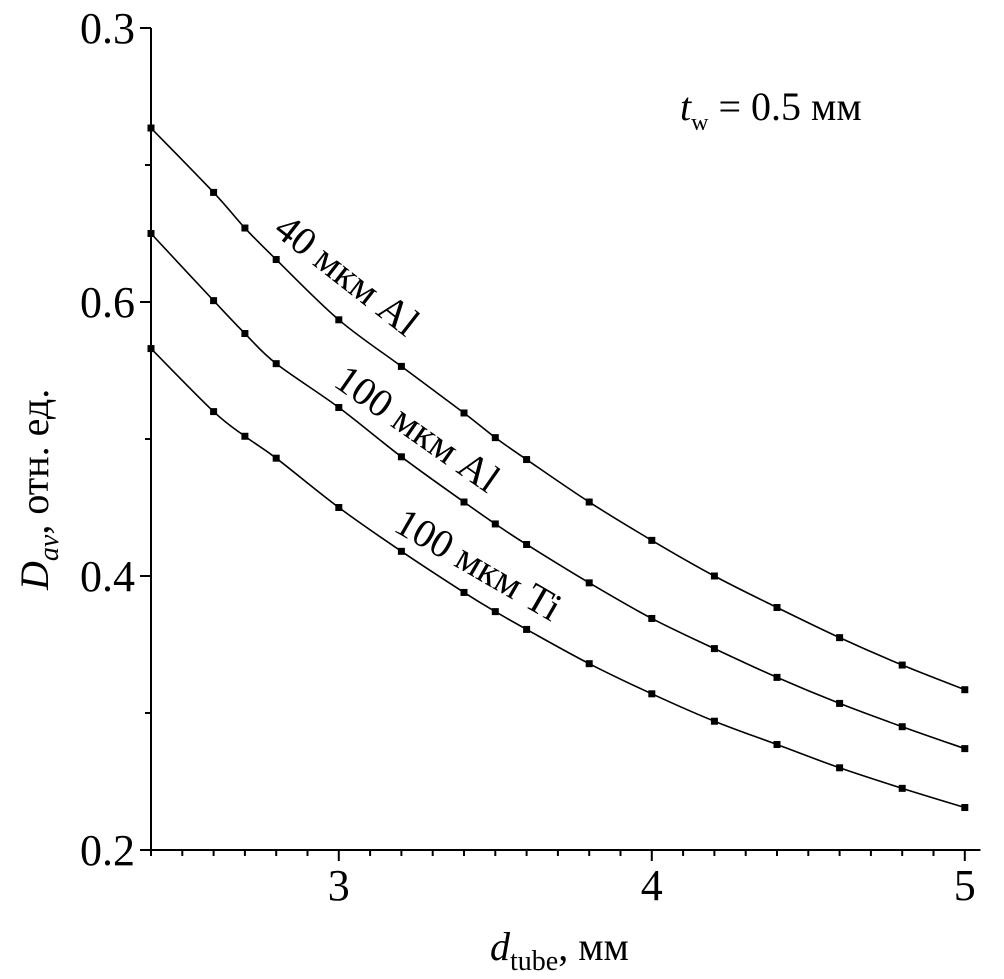  Describe the element at coordinates (559, 950) in the screenshot. I see `x-axis-label: dtube, мм` at that location.